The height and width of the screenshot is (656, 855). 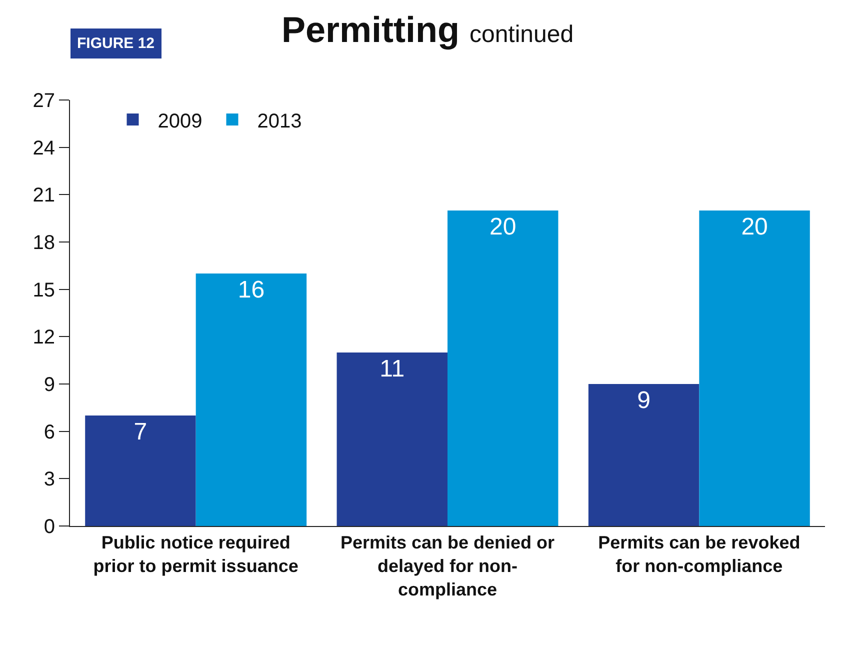 I want to click on data-label: 11, so click(x=392, y=368).